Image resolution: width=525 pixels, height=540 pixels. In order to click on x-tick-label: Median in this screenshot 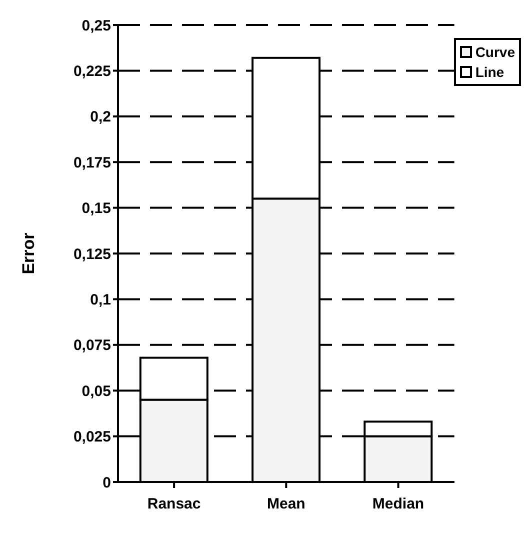, I will do `click(398, 504)`.